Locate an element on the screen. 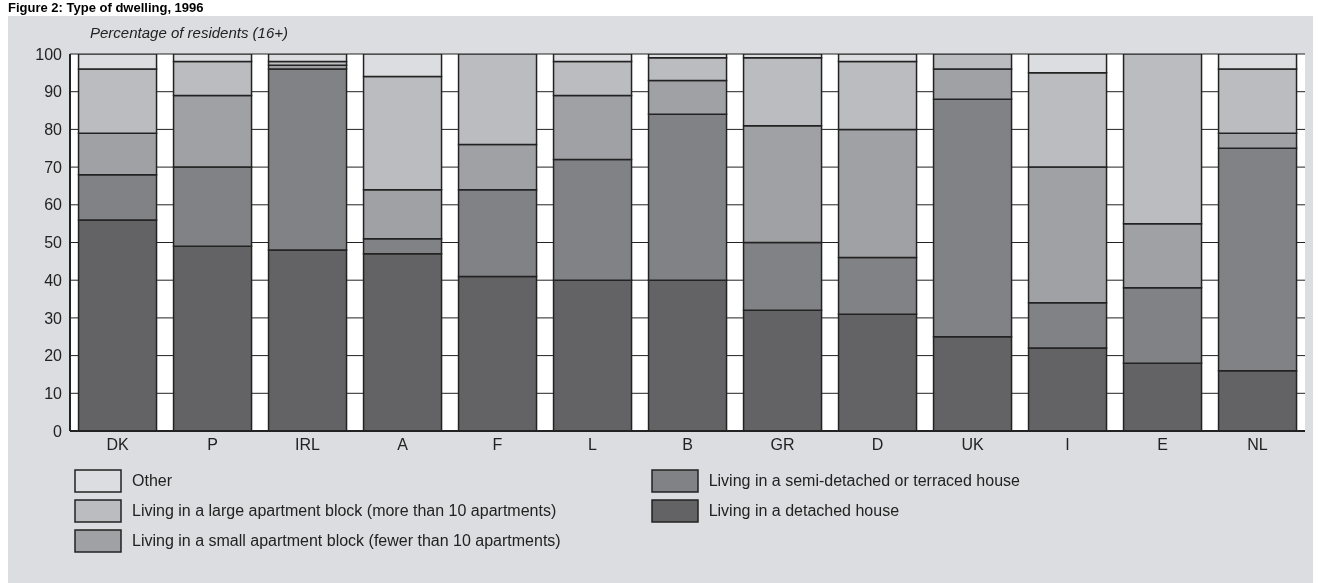  legend-label: Living in a large apartment block (more than 10 apartments) is located at coordinates (344, 511).